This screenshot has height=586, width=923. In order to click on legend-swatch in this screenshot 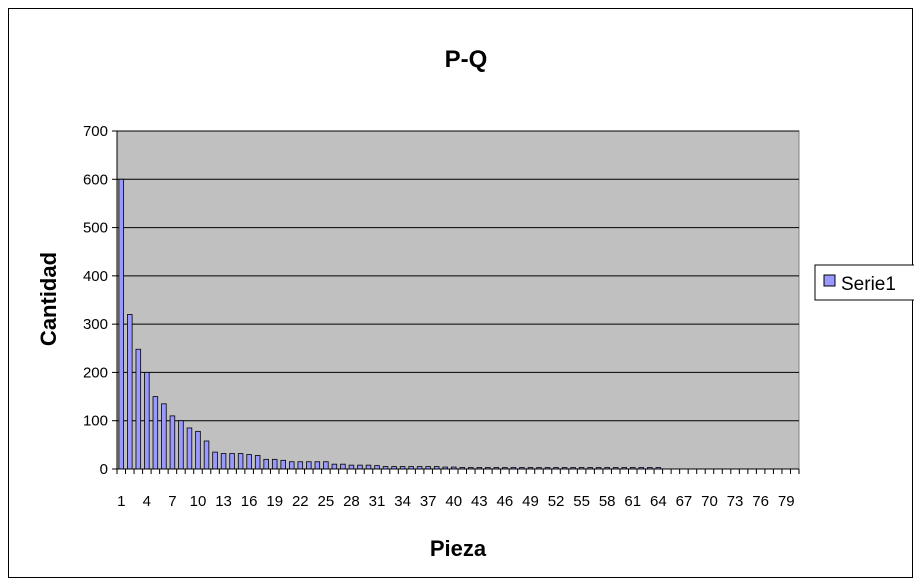, I will do `click(829, 280)`.